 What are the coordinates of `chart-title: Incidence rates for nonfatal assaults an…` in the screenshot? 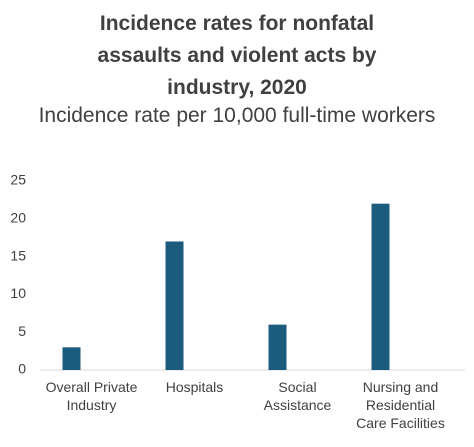 It's located at (237, 55).